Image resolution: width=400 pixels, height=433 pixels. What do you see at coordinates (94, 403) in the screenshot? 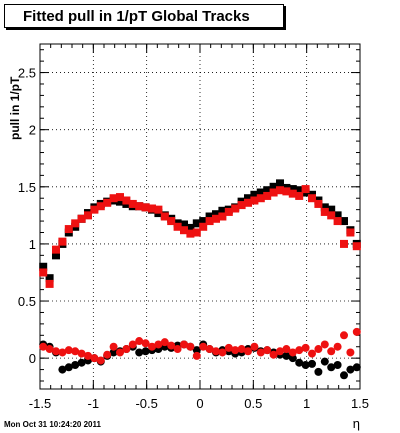
I see `x-tick-label: -1` at bounding box center [94, 403].